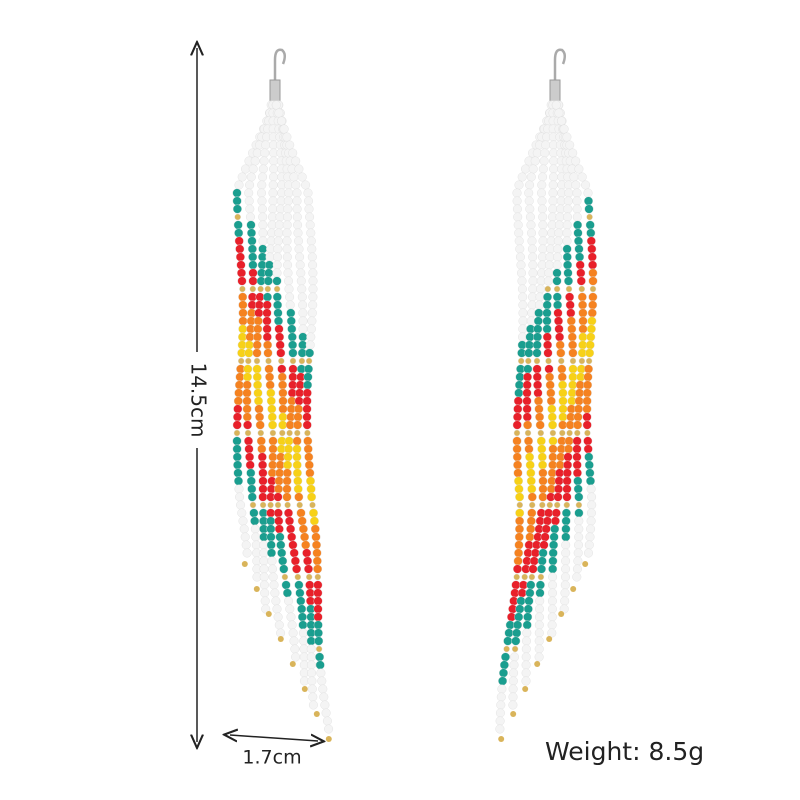 The image size is (800, 800). I want to click on width-arrow, so click(274, 738).